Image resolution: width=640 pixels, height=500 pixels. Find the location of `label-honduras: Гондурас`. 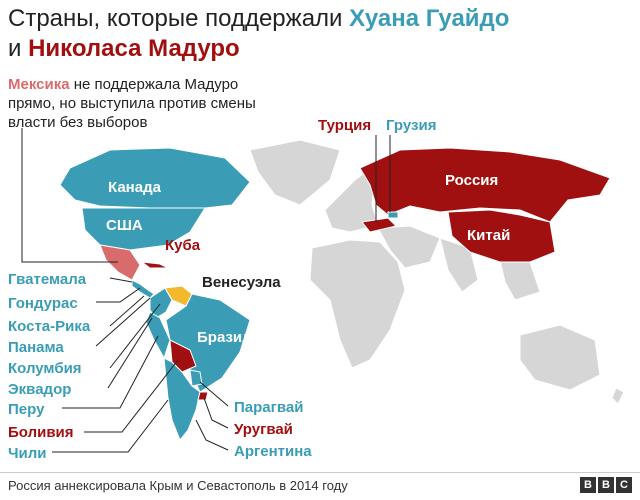

label-honduras: Гондурас is located at coordinates (43, 303).